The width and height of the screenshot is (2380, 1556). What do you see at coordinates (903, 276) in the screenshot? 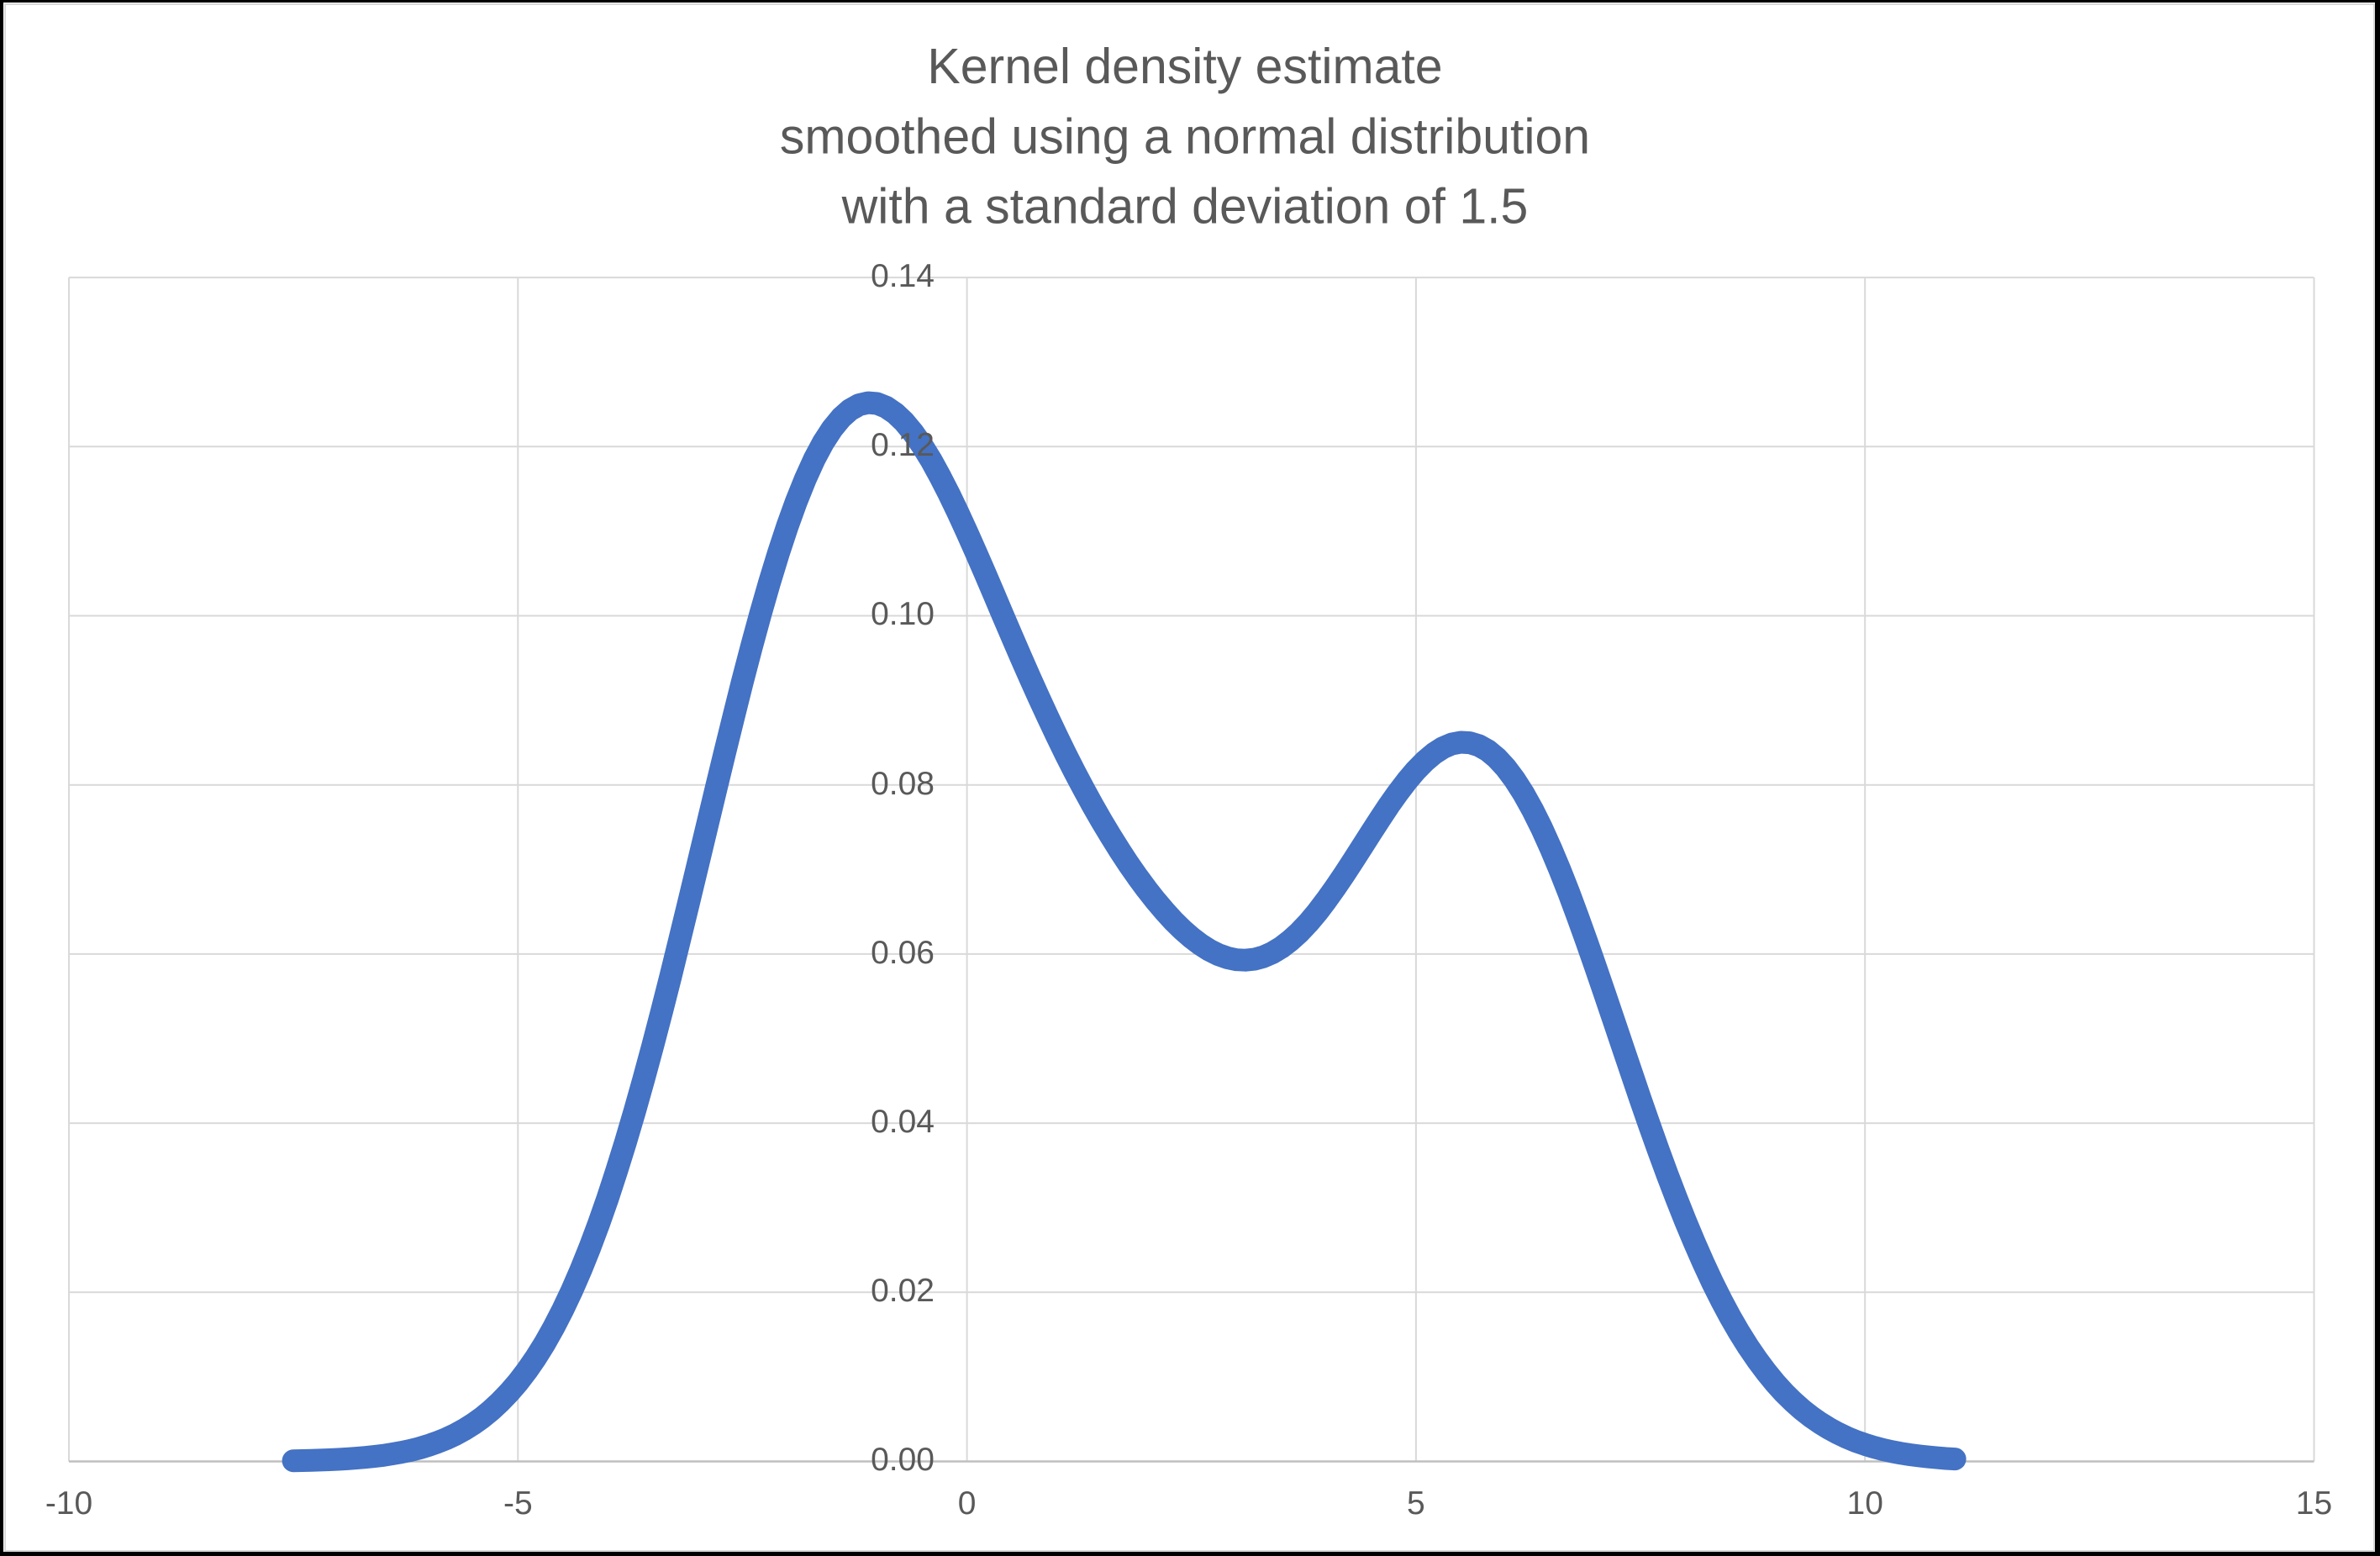
I see `svg-text: 0.14` at bounding box center [903, 276].